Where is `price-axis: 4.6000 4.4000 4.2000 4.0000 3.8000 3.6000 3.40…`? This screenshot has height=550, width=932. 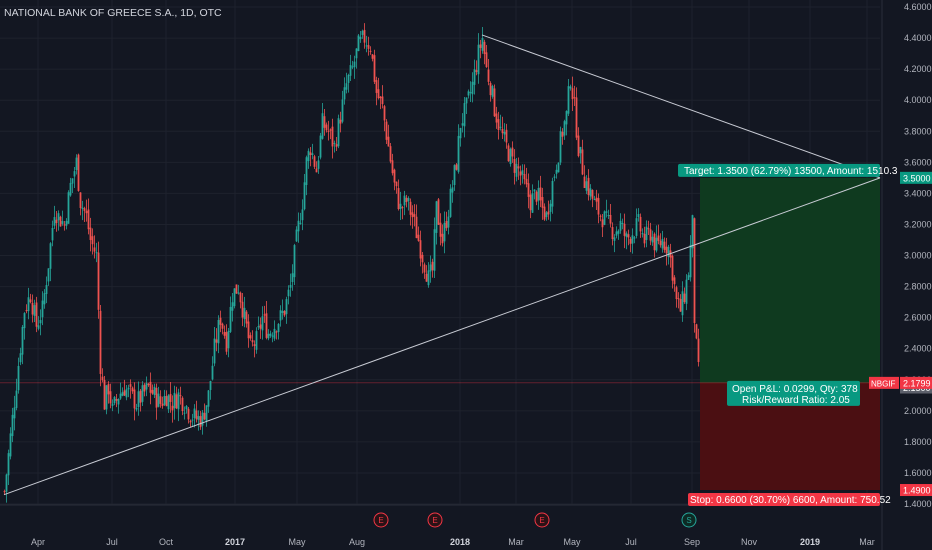 price-axis: 4.6000 4.4000 4.2000 4.0000 3.8000 3.6000 3.40… is located at coordinates (900, 275).